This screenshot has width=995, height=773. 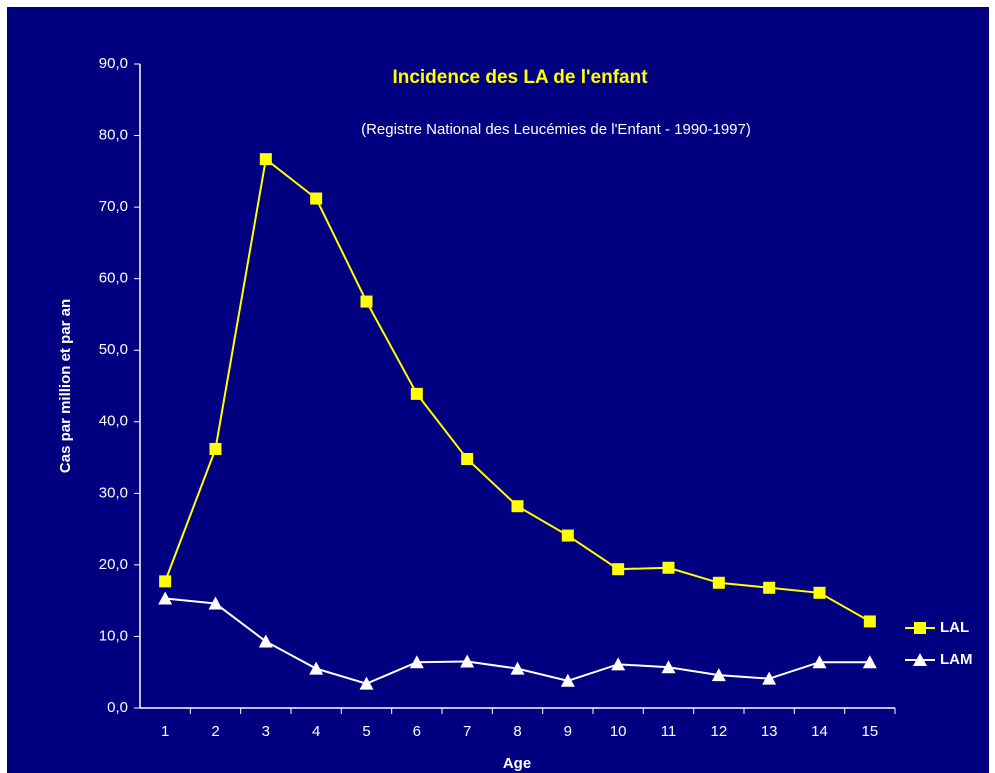 What do you see at coordinates (520, 77) in the screenshot?
I see `chart-title: Incidence des LA de l'enfant` at bounding box center [520, 77].